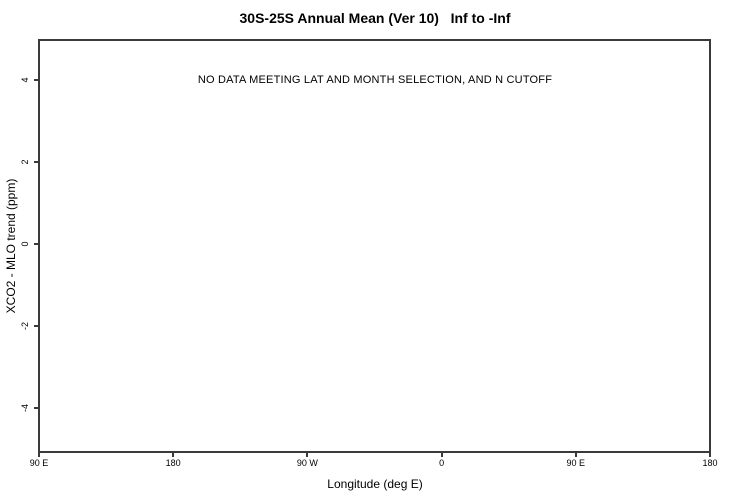 This screenshot has height=500, width=750. What do you see at coordinates (375, 484) in the screenshot?
I see `x-axis-label: Longitude (deg E)` at bounding box center [375, 484].